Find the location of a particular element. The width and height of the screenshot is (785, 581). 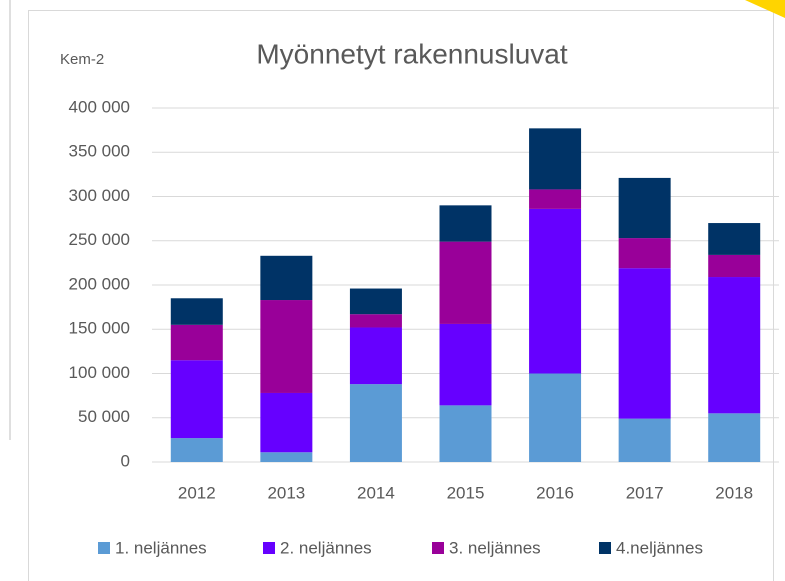

y-tick-label: 50 000 is located at coordinates (104, 416).